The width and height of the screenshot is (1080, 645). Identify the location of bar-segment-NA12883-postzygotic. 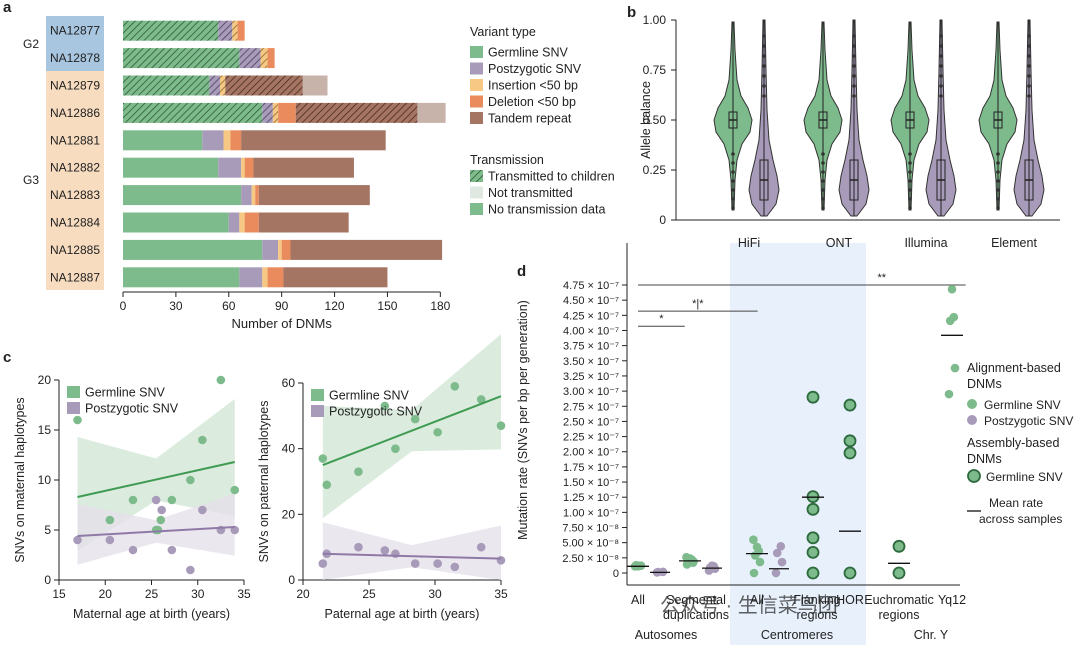
(246, 195).